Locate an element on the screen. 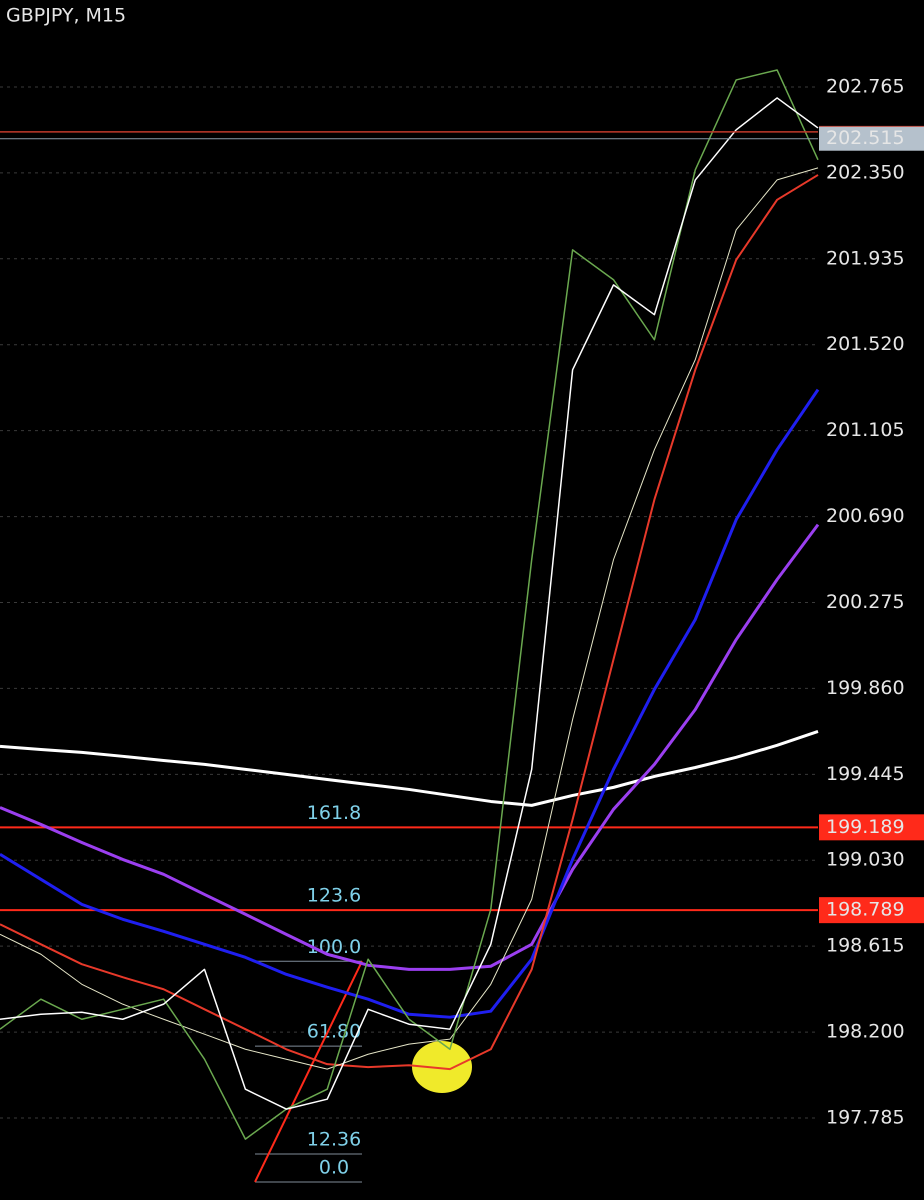  bid-tag-label: 202.515 is located at coordinates (865, 138).